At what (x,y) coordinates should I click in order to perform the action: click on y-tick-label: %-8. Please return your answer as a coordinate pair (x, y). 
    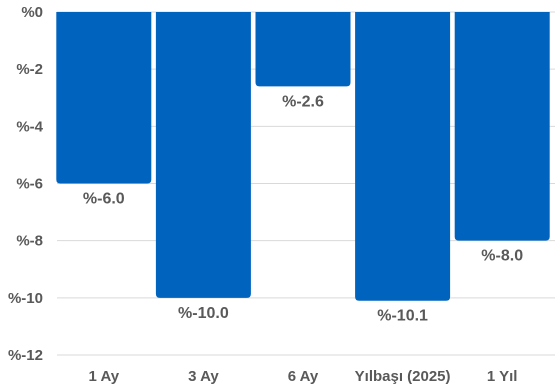
    Looking at the image, I should click on (29, 241).